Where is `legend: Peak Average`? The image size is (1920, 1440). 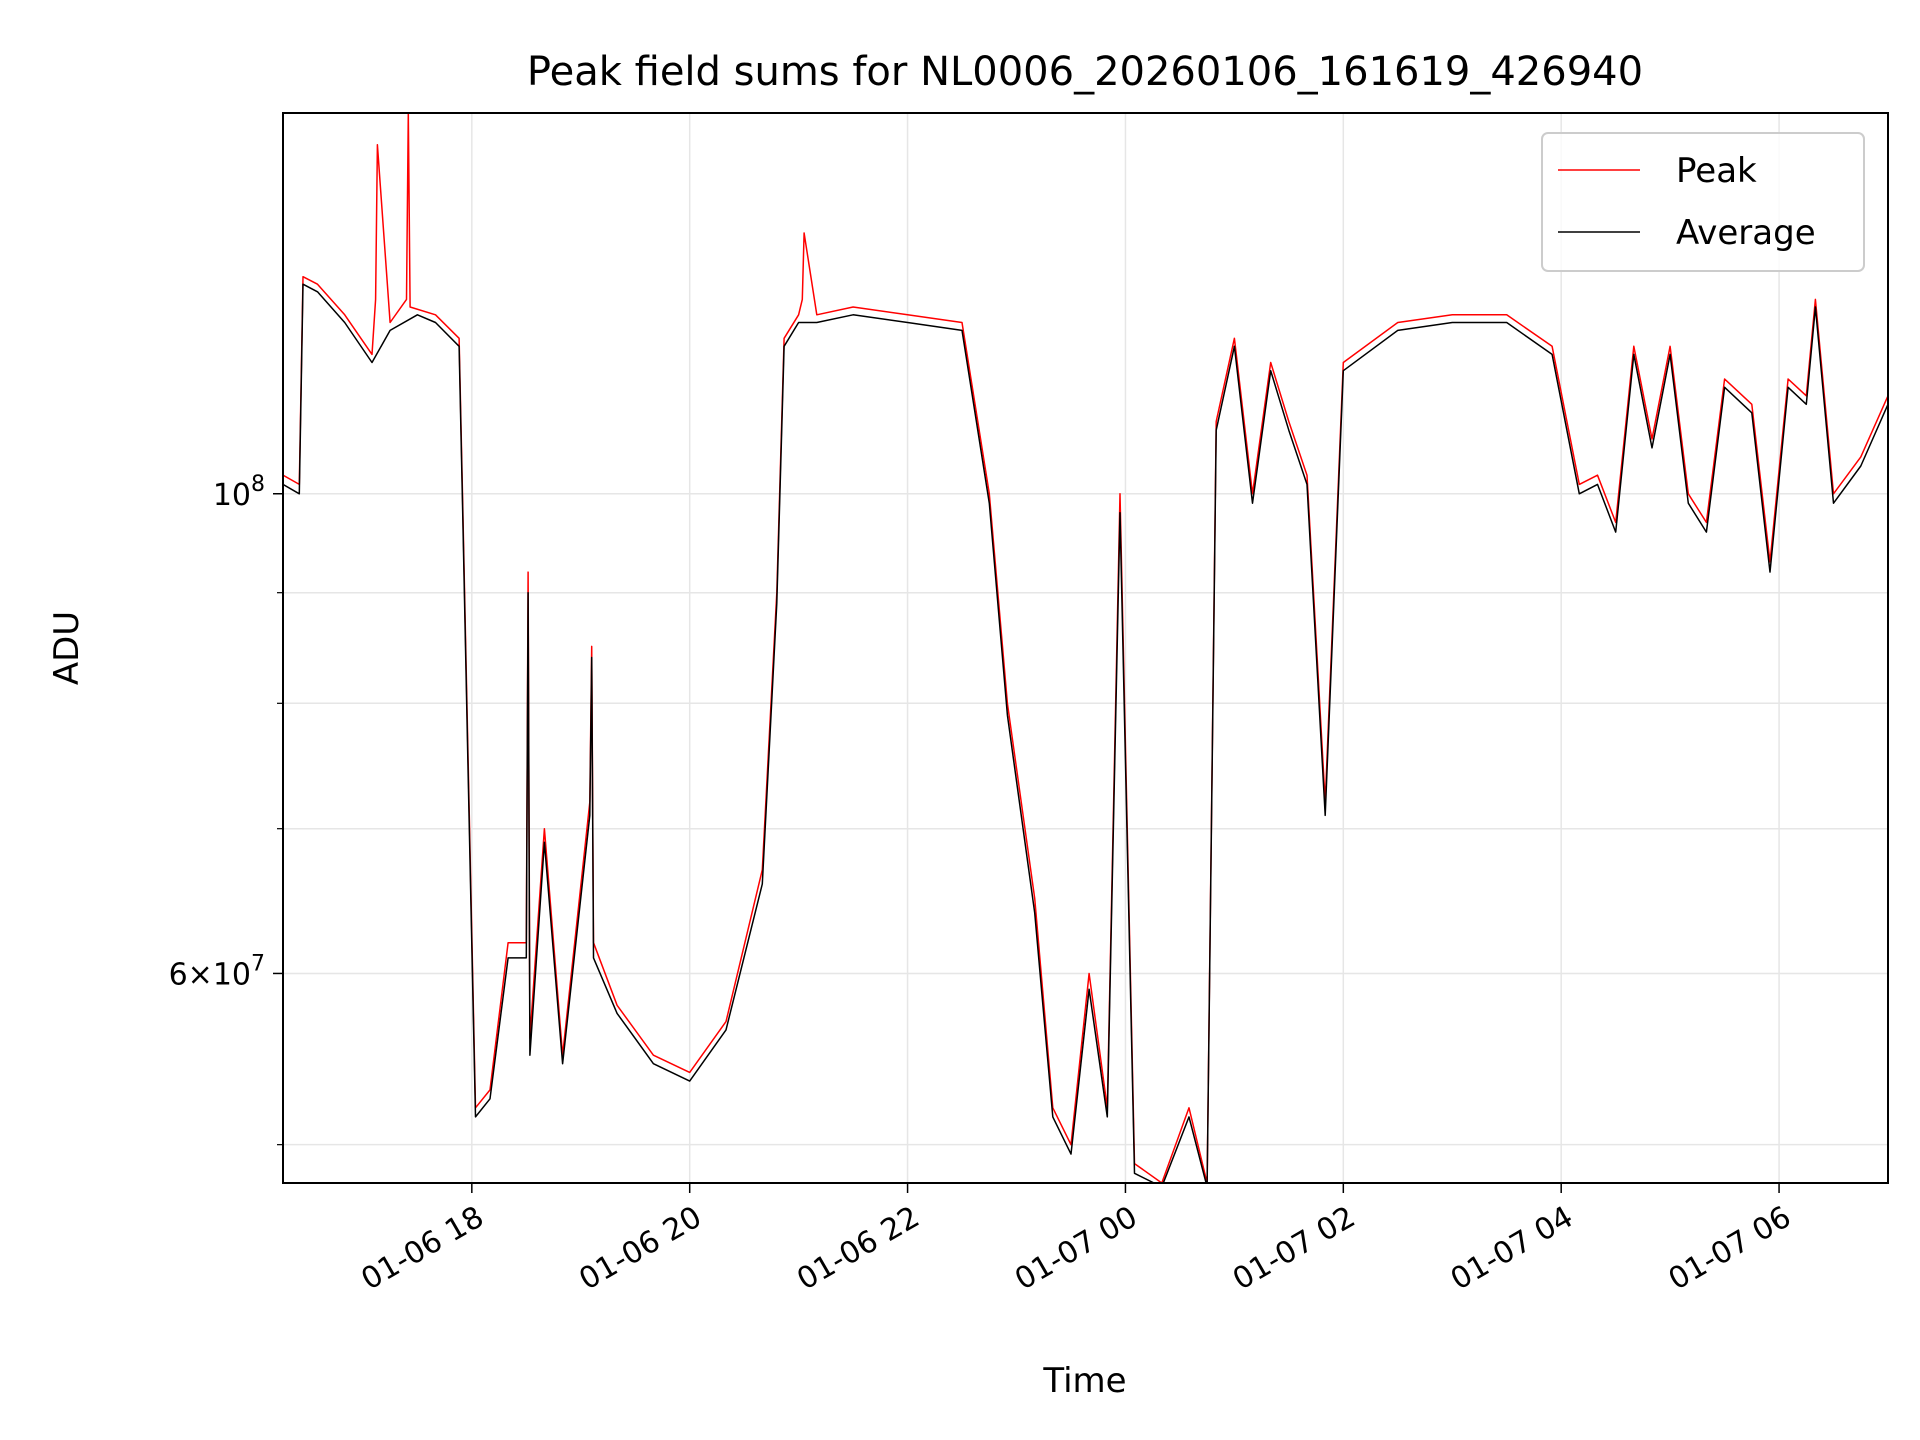 legend: Peak Average is located at coordinates (1703, 202).